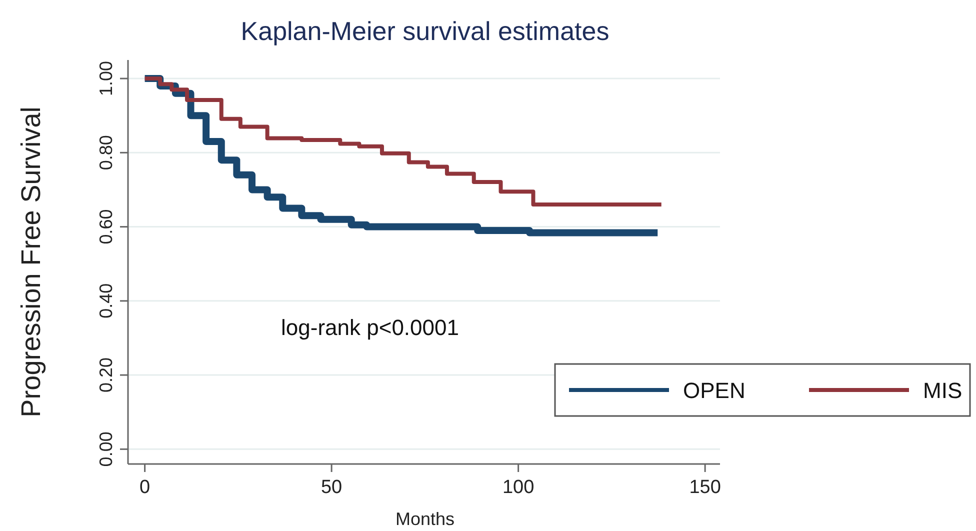  I want to click on legend-label: MIS, so click(942, 390).